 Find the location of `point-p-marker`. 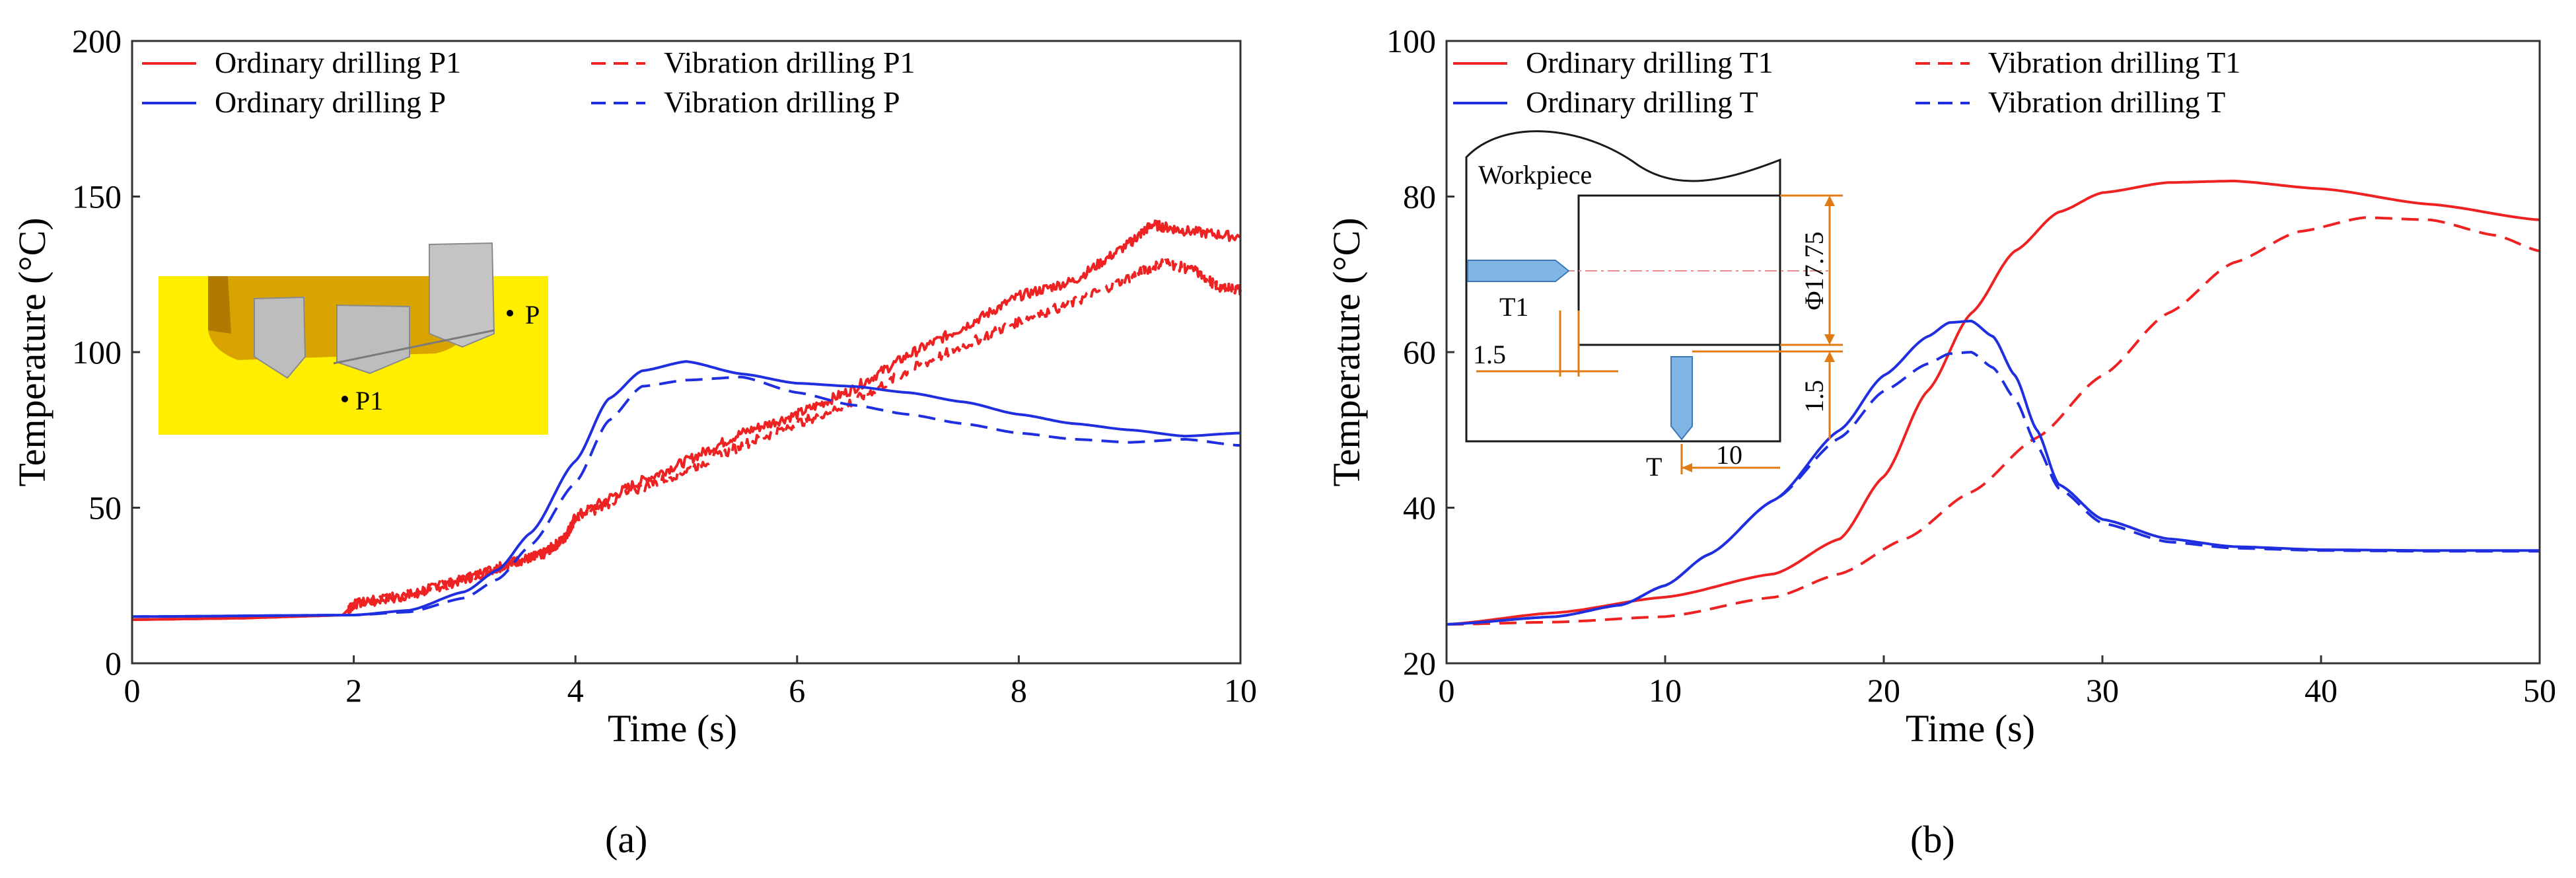

point-p-marker is located at coordinates (510, 313).